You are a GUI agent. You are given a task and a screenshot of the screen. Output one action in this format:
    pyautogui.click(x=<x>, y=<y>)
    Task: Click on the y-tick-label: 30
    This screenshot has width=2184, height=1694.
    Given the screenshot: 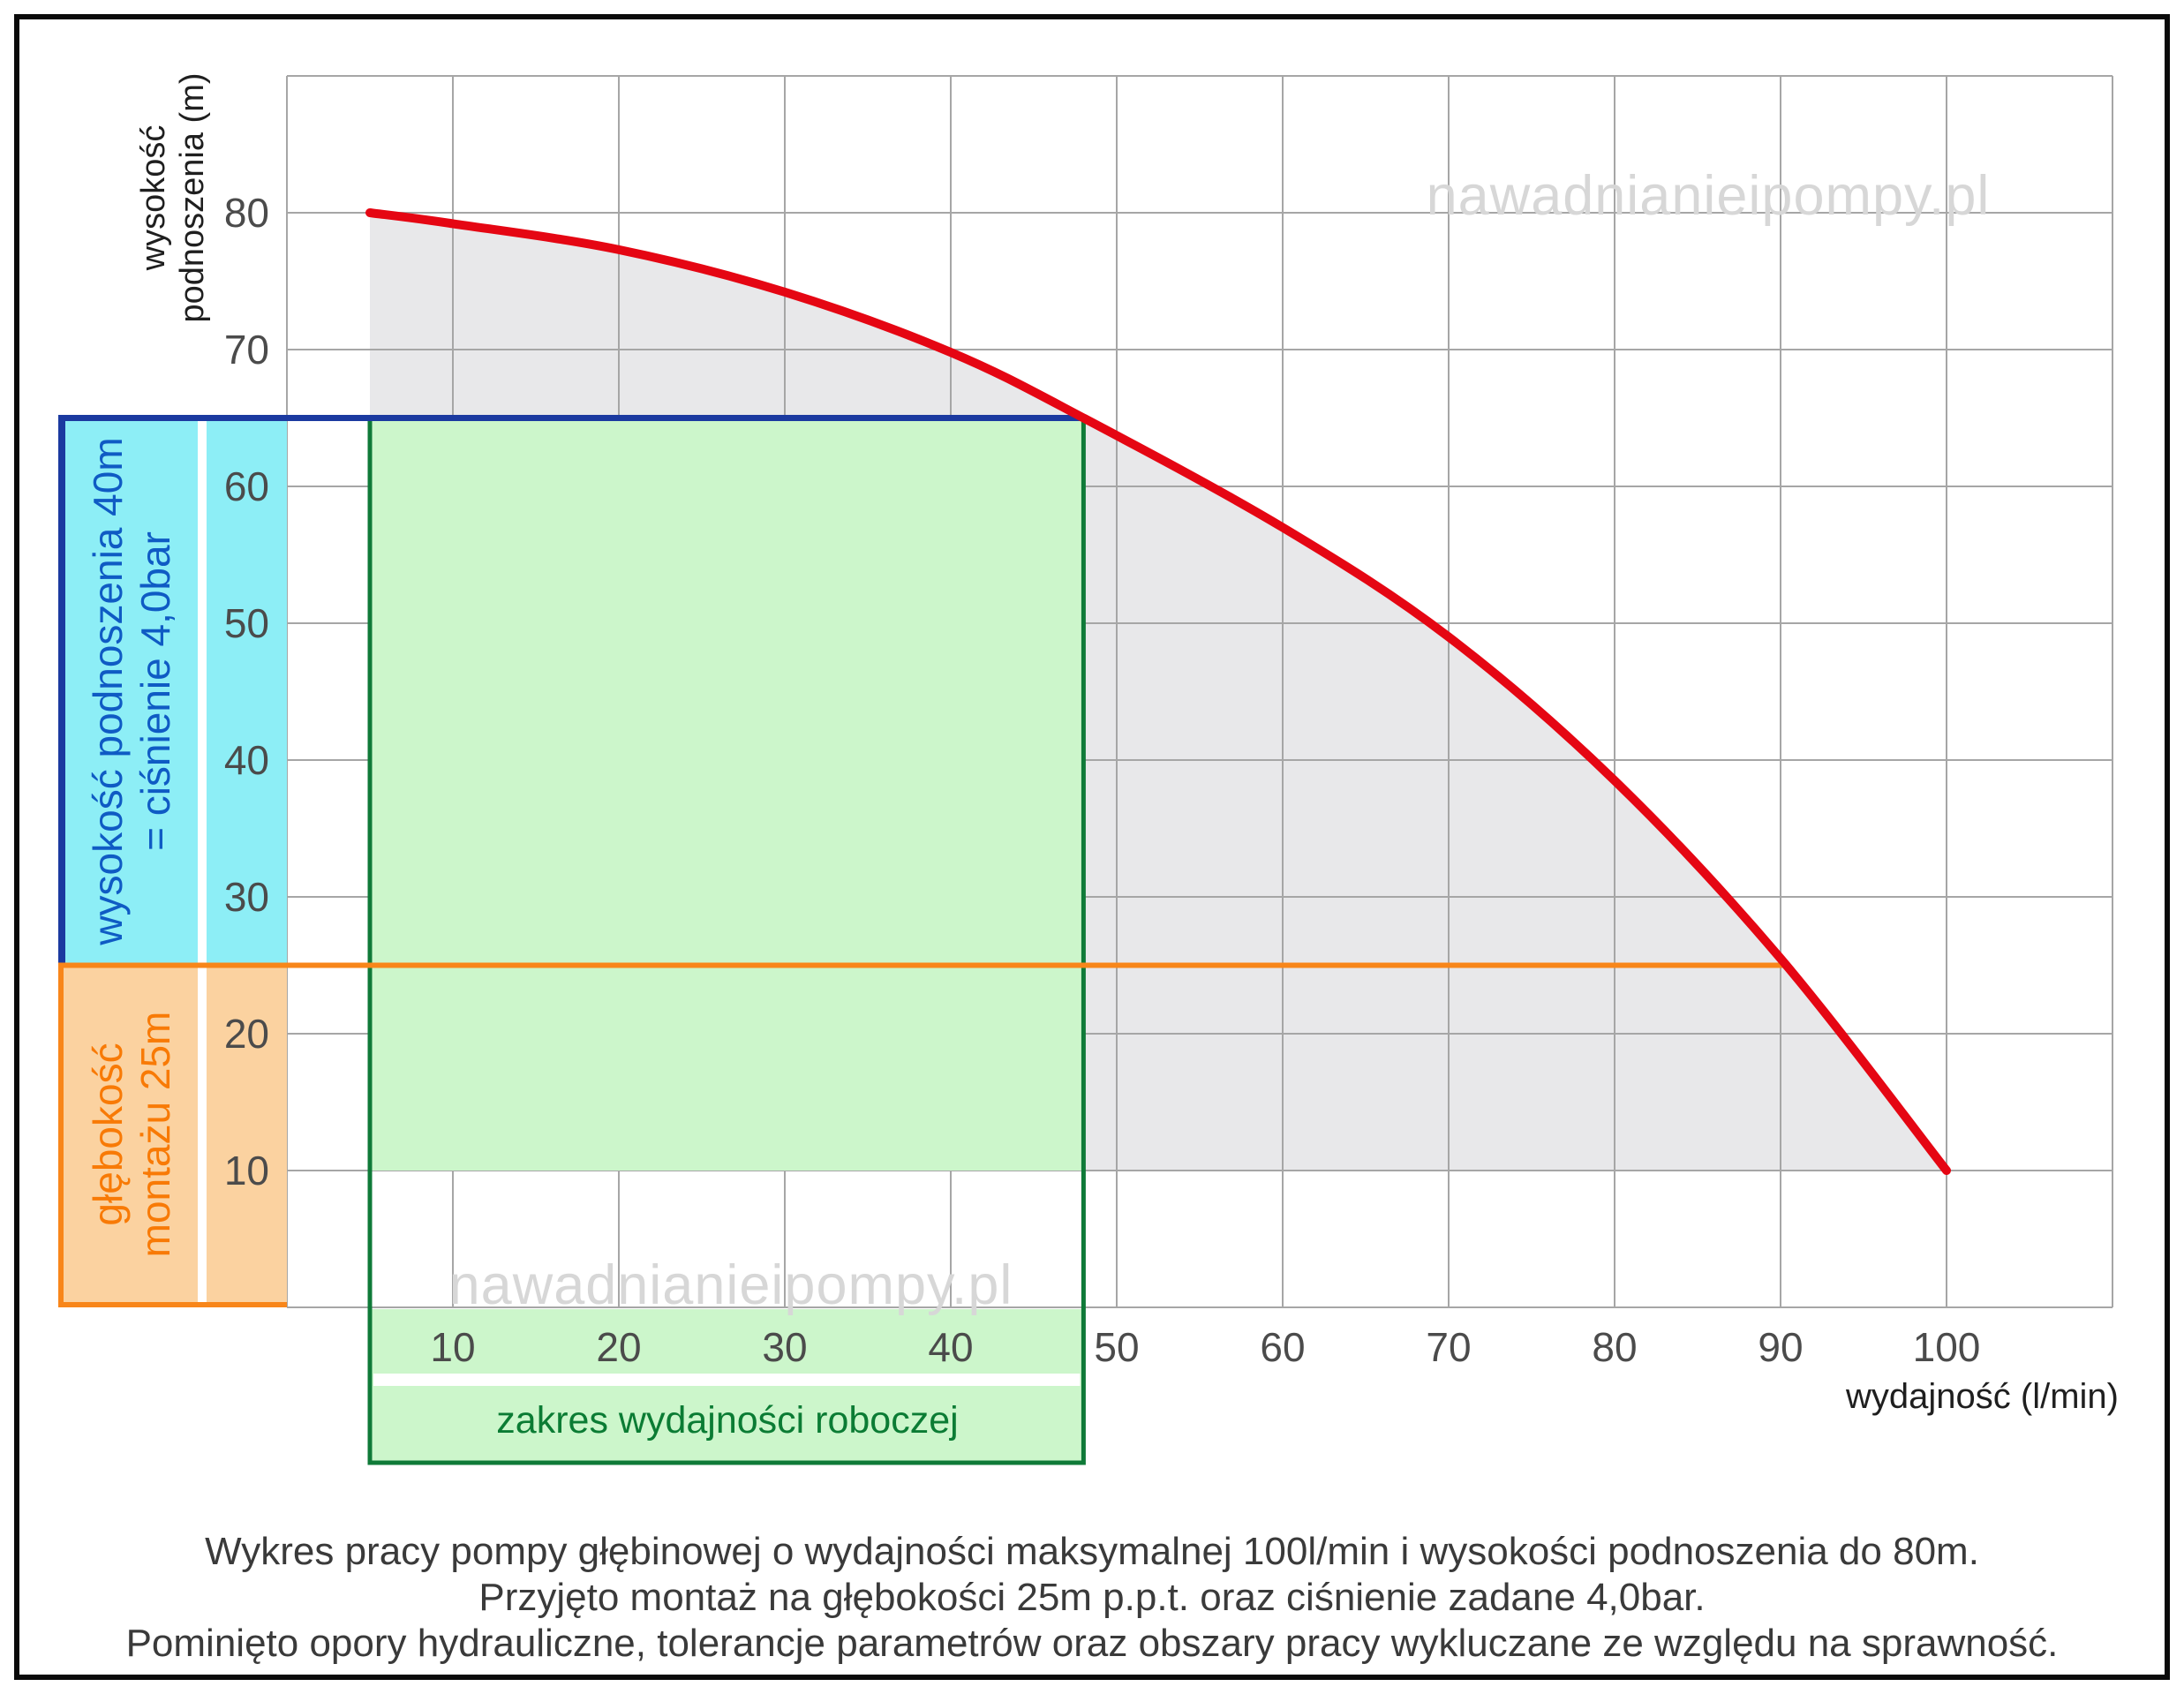 What is the action you would take?
    pyautogui.click(x=246, y=897)
    